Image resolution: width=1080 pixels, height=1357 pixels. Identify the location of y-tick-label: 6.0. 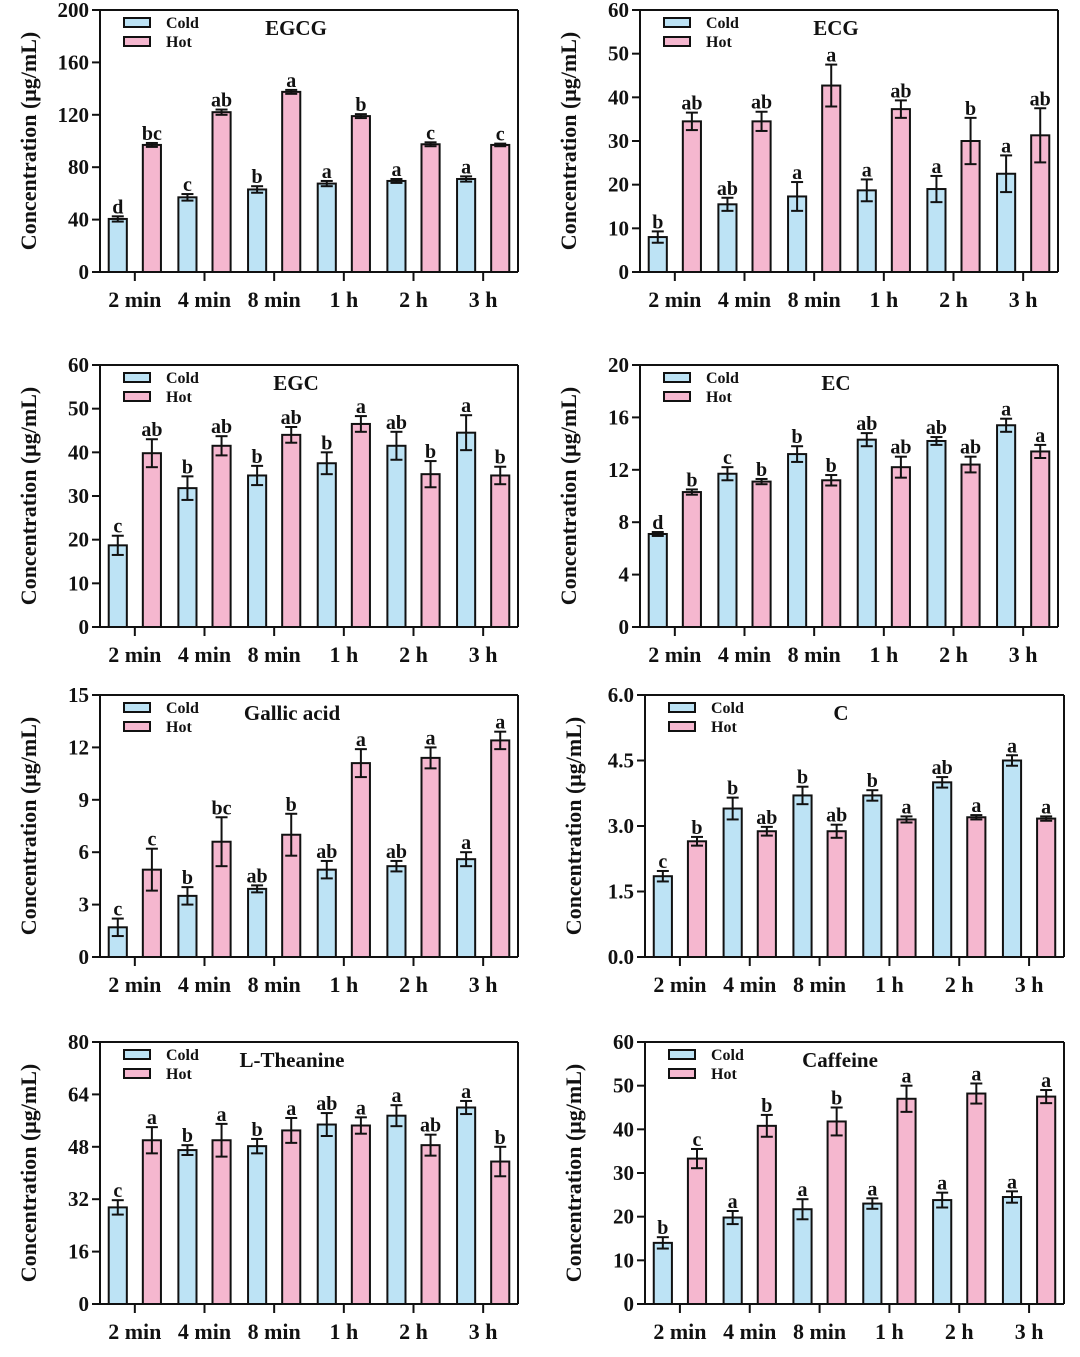
(621, 695).